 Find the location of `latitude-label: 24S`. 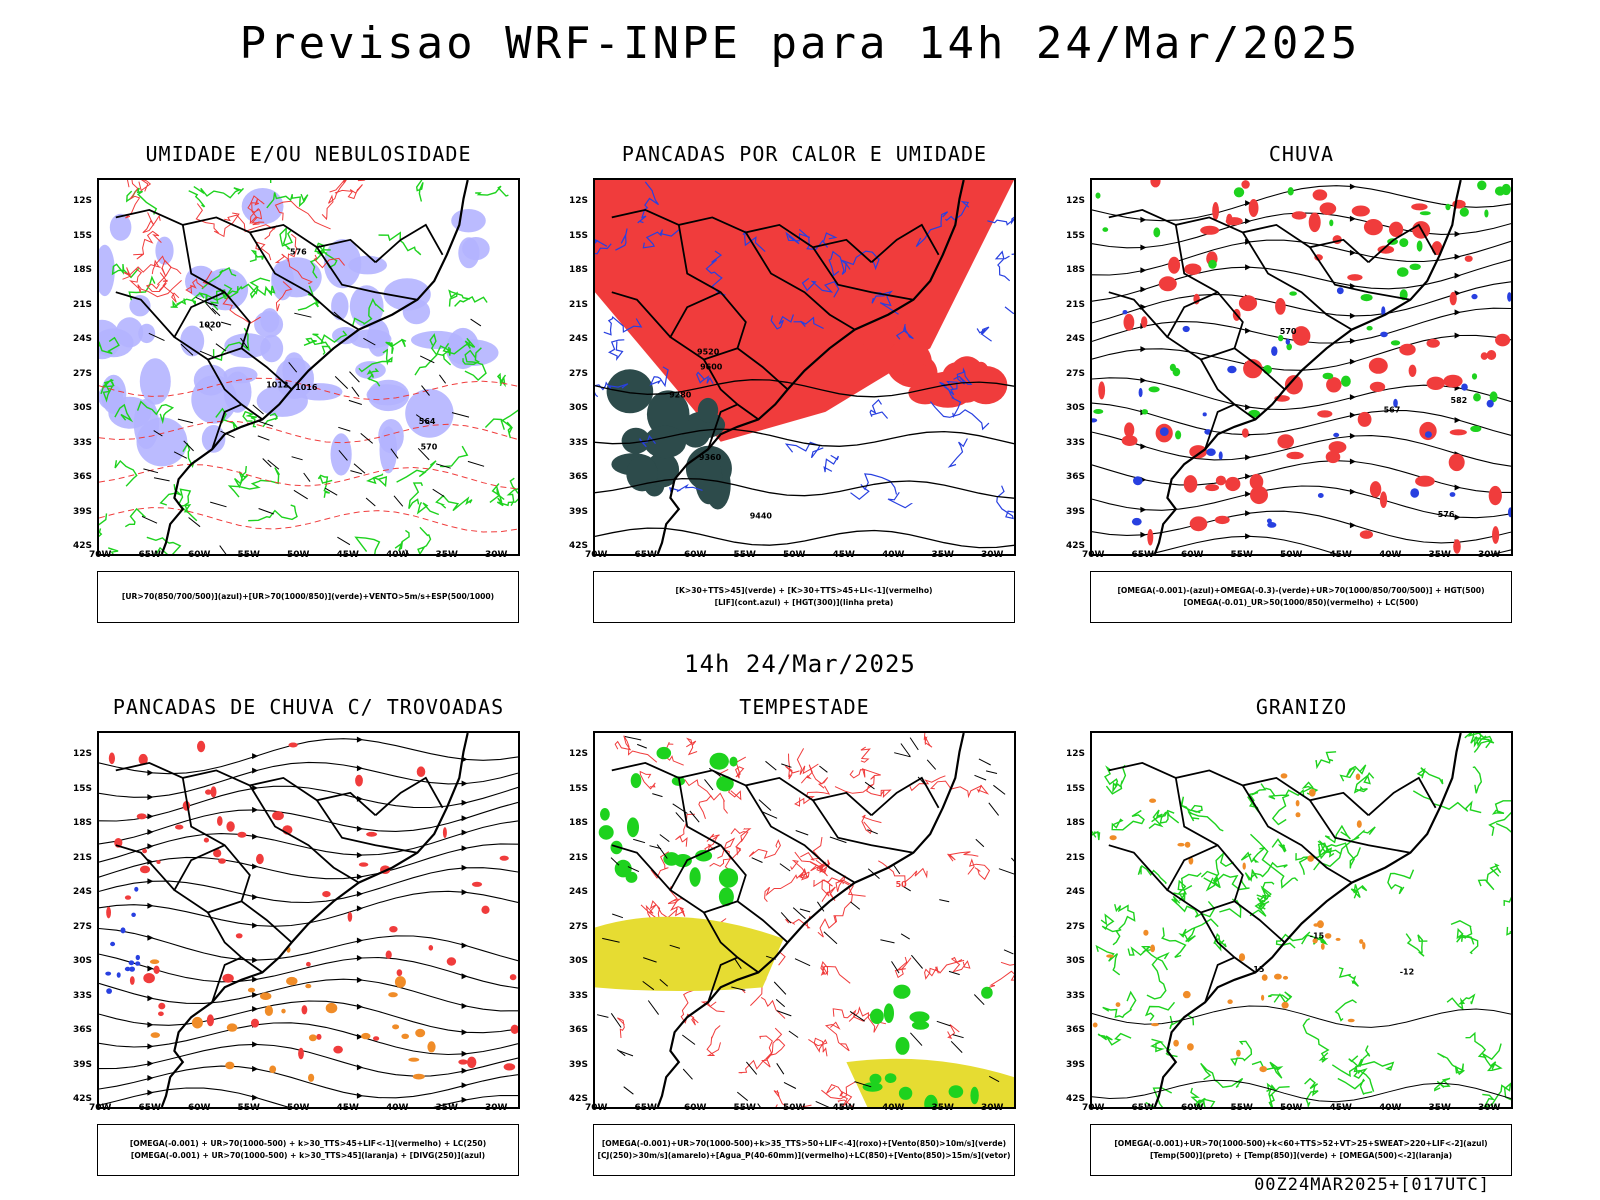

latitude-label: 24S is located at coordinates (579, 892).